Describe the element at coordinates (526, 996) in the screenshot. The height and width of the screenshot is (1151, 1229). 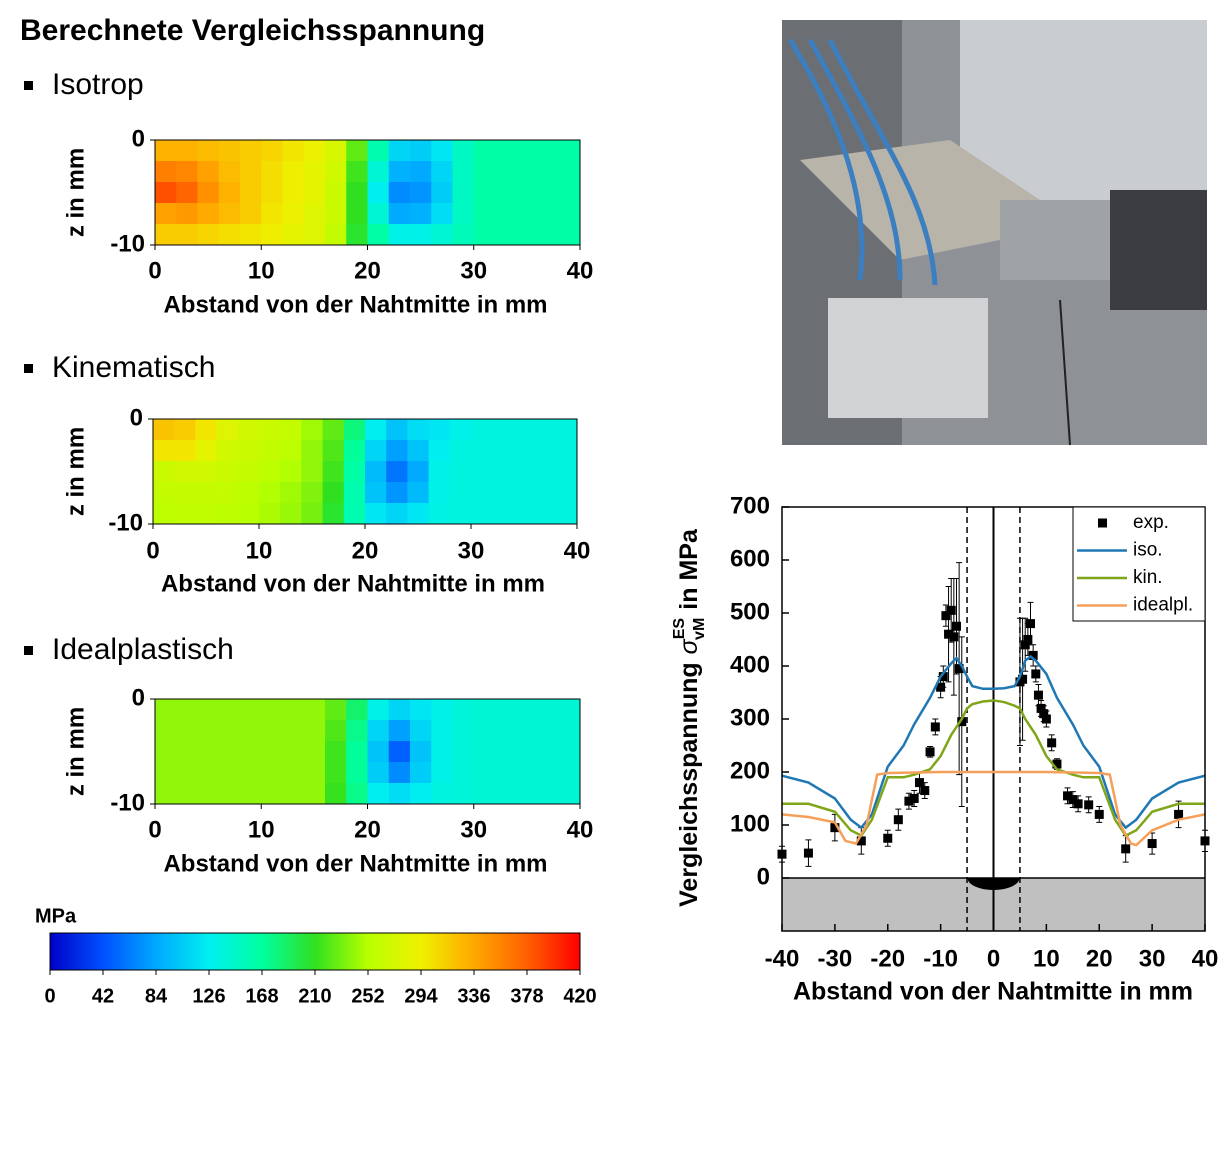
I see `colorbar-tick-label: 378` at that location.